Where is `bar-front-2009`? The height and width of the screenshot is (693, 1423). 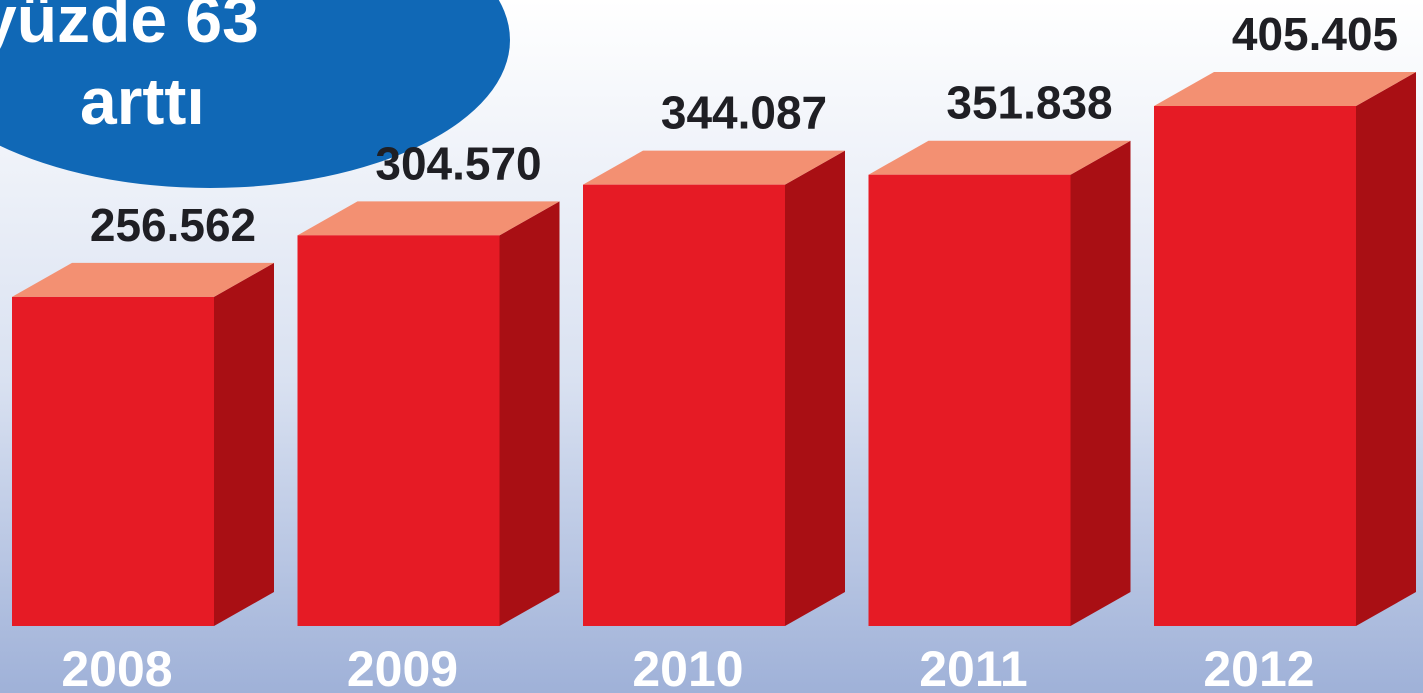 bar-front-2009 is located at coordinates (398, 430).